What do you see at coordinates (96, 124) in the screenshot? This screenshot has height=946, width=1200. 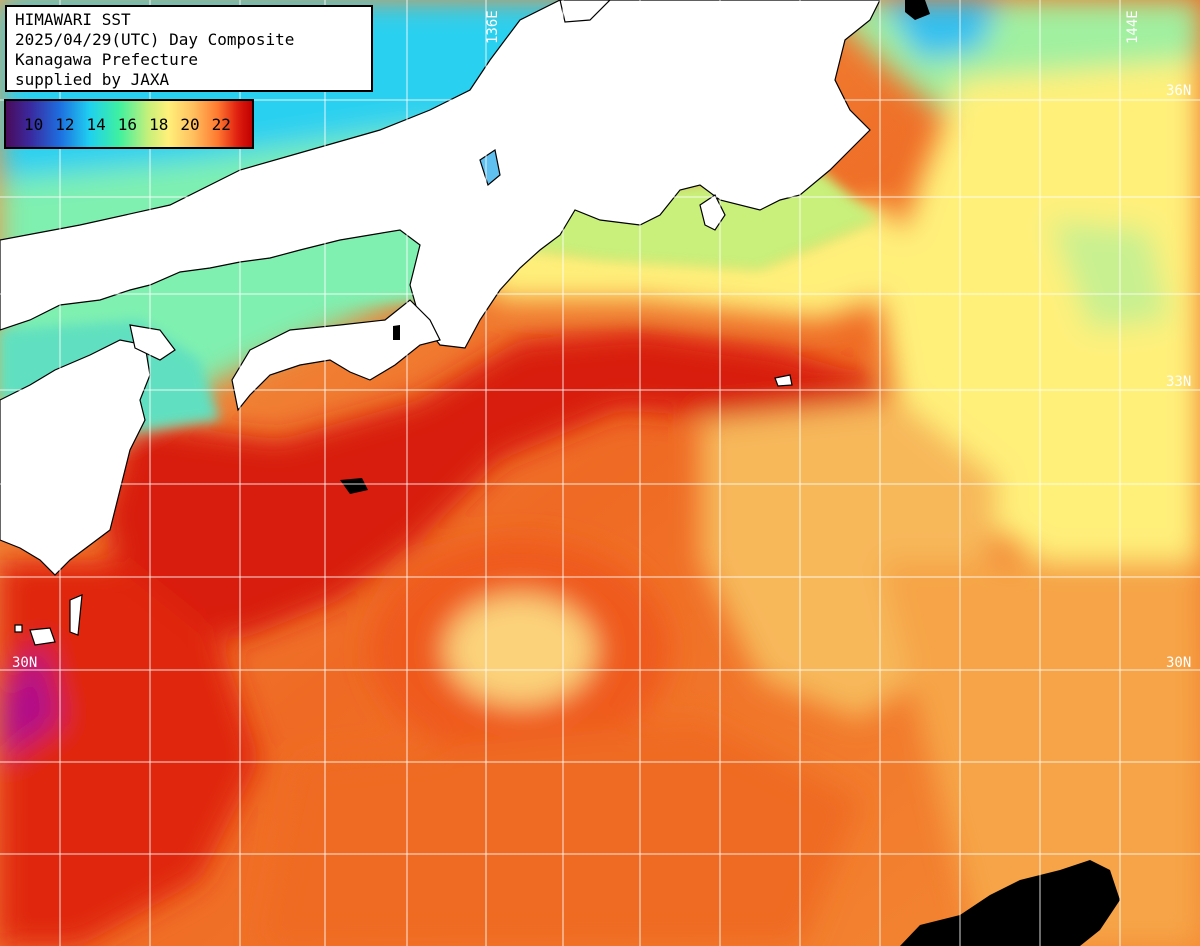 I see `legend-tick: 14` at bounding box center [96, 124].